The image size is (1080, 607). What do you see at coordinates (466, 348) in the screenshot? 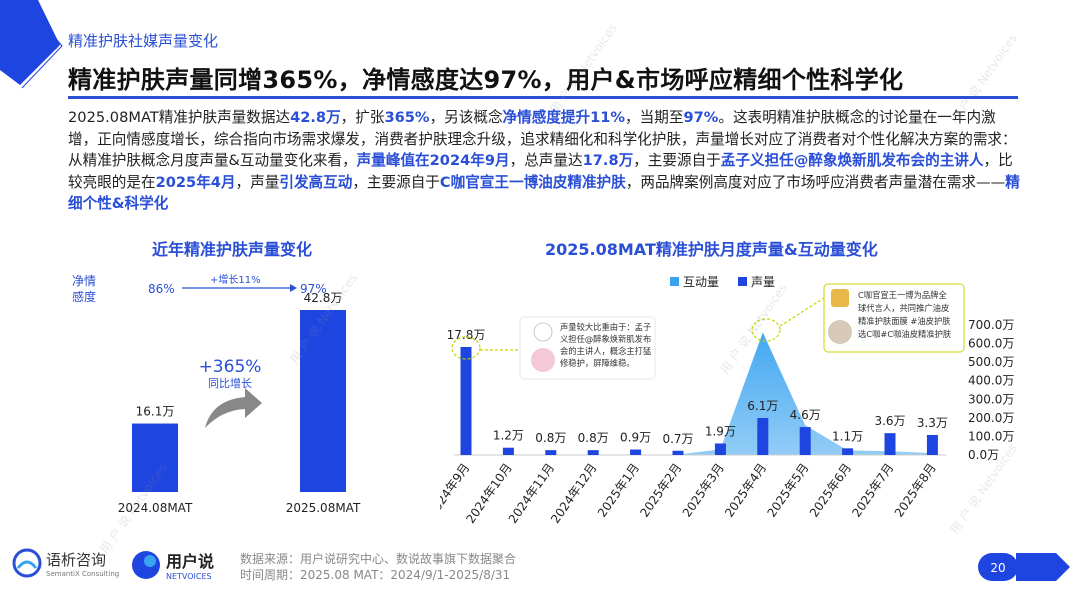
I see `highlight-circle-peak` at bounding box center [466, 348].